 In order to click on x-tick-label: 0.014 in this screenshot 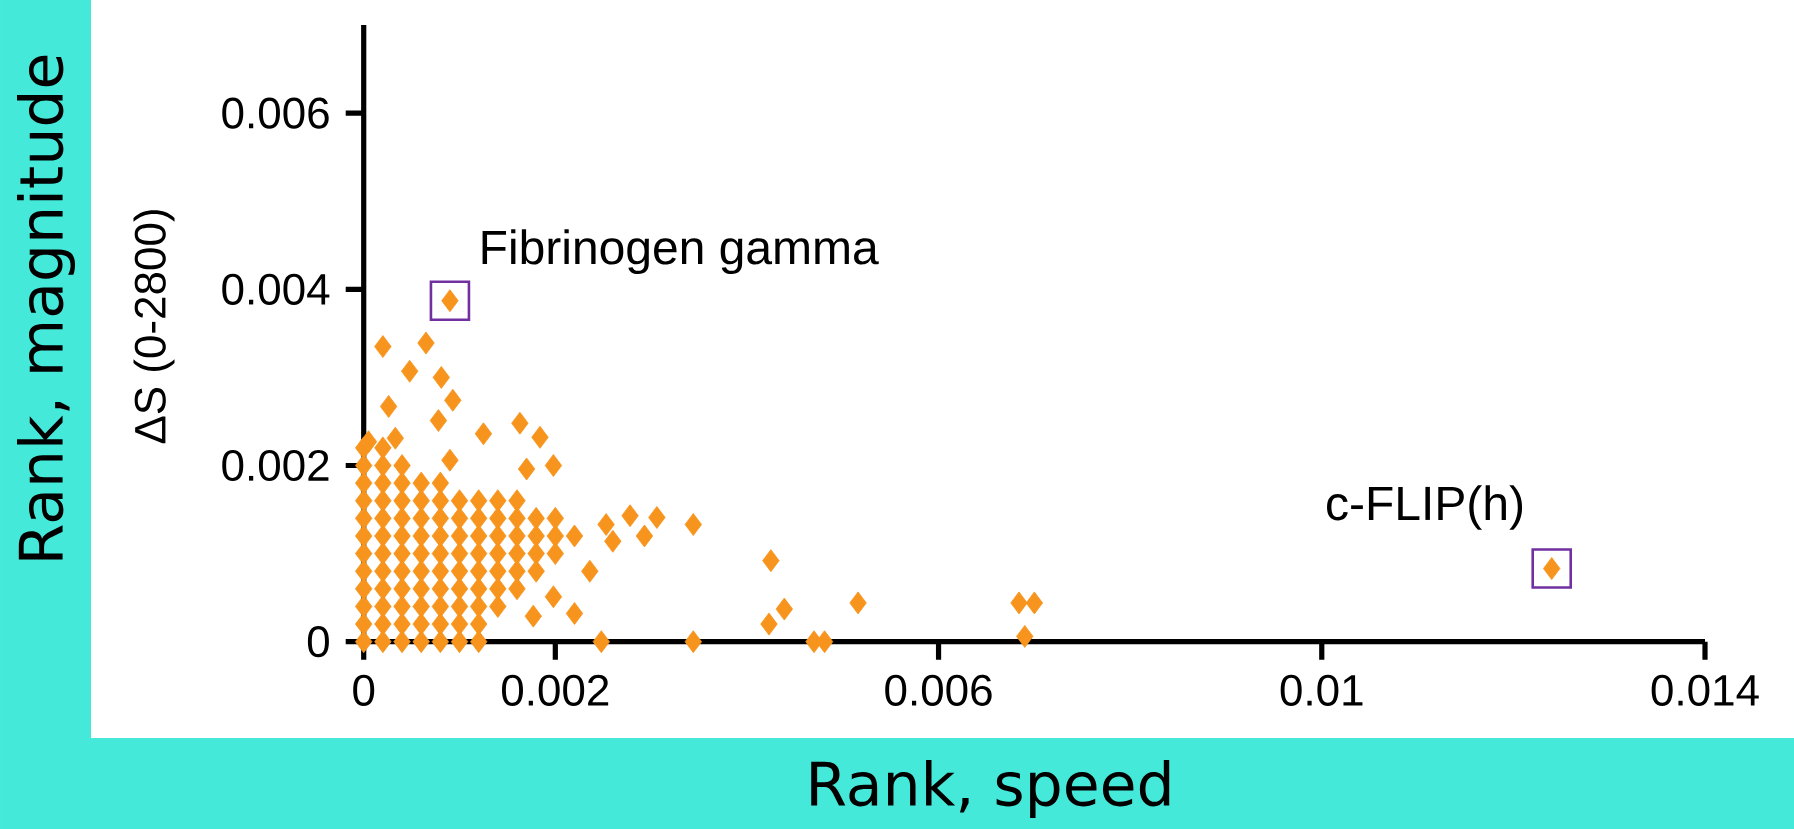, I will do `click(1705, 690)`.